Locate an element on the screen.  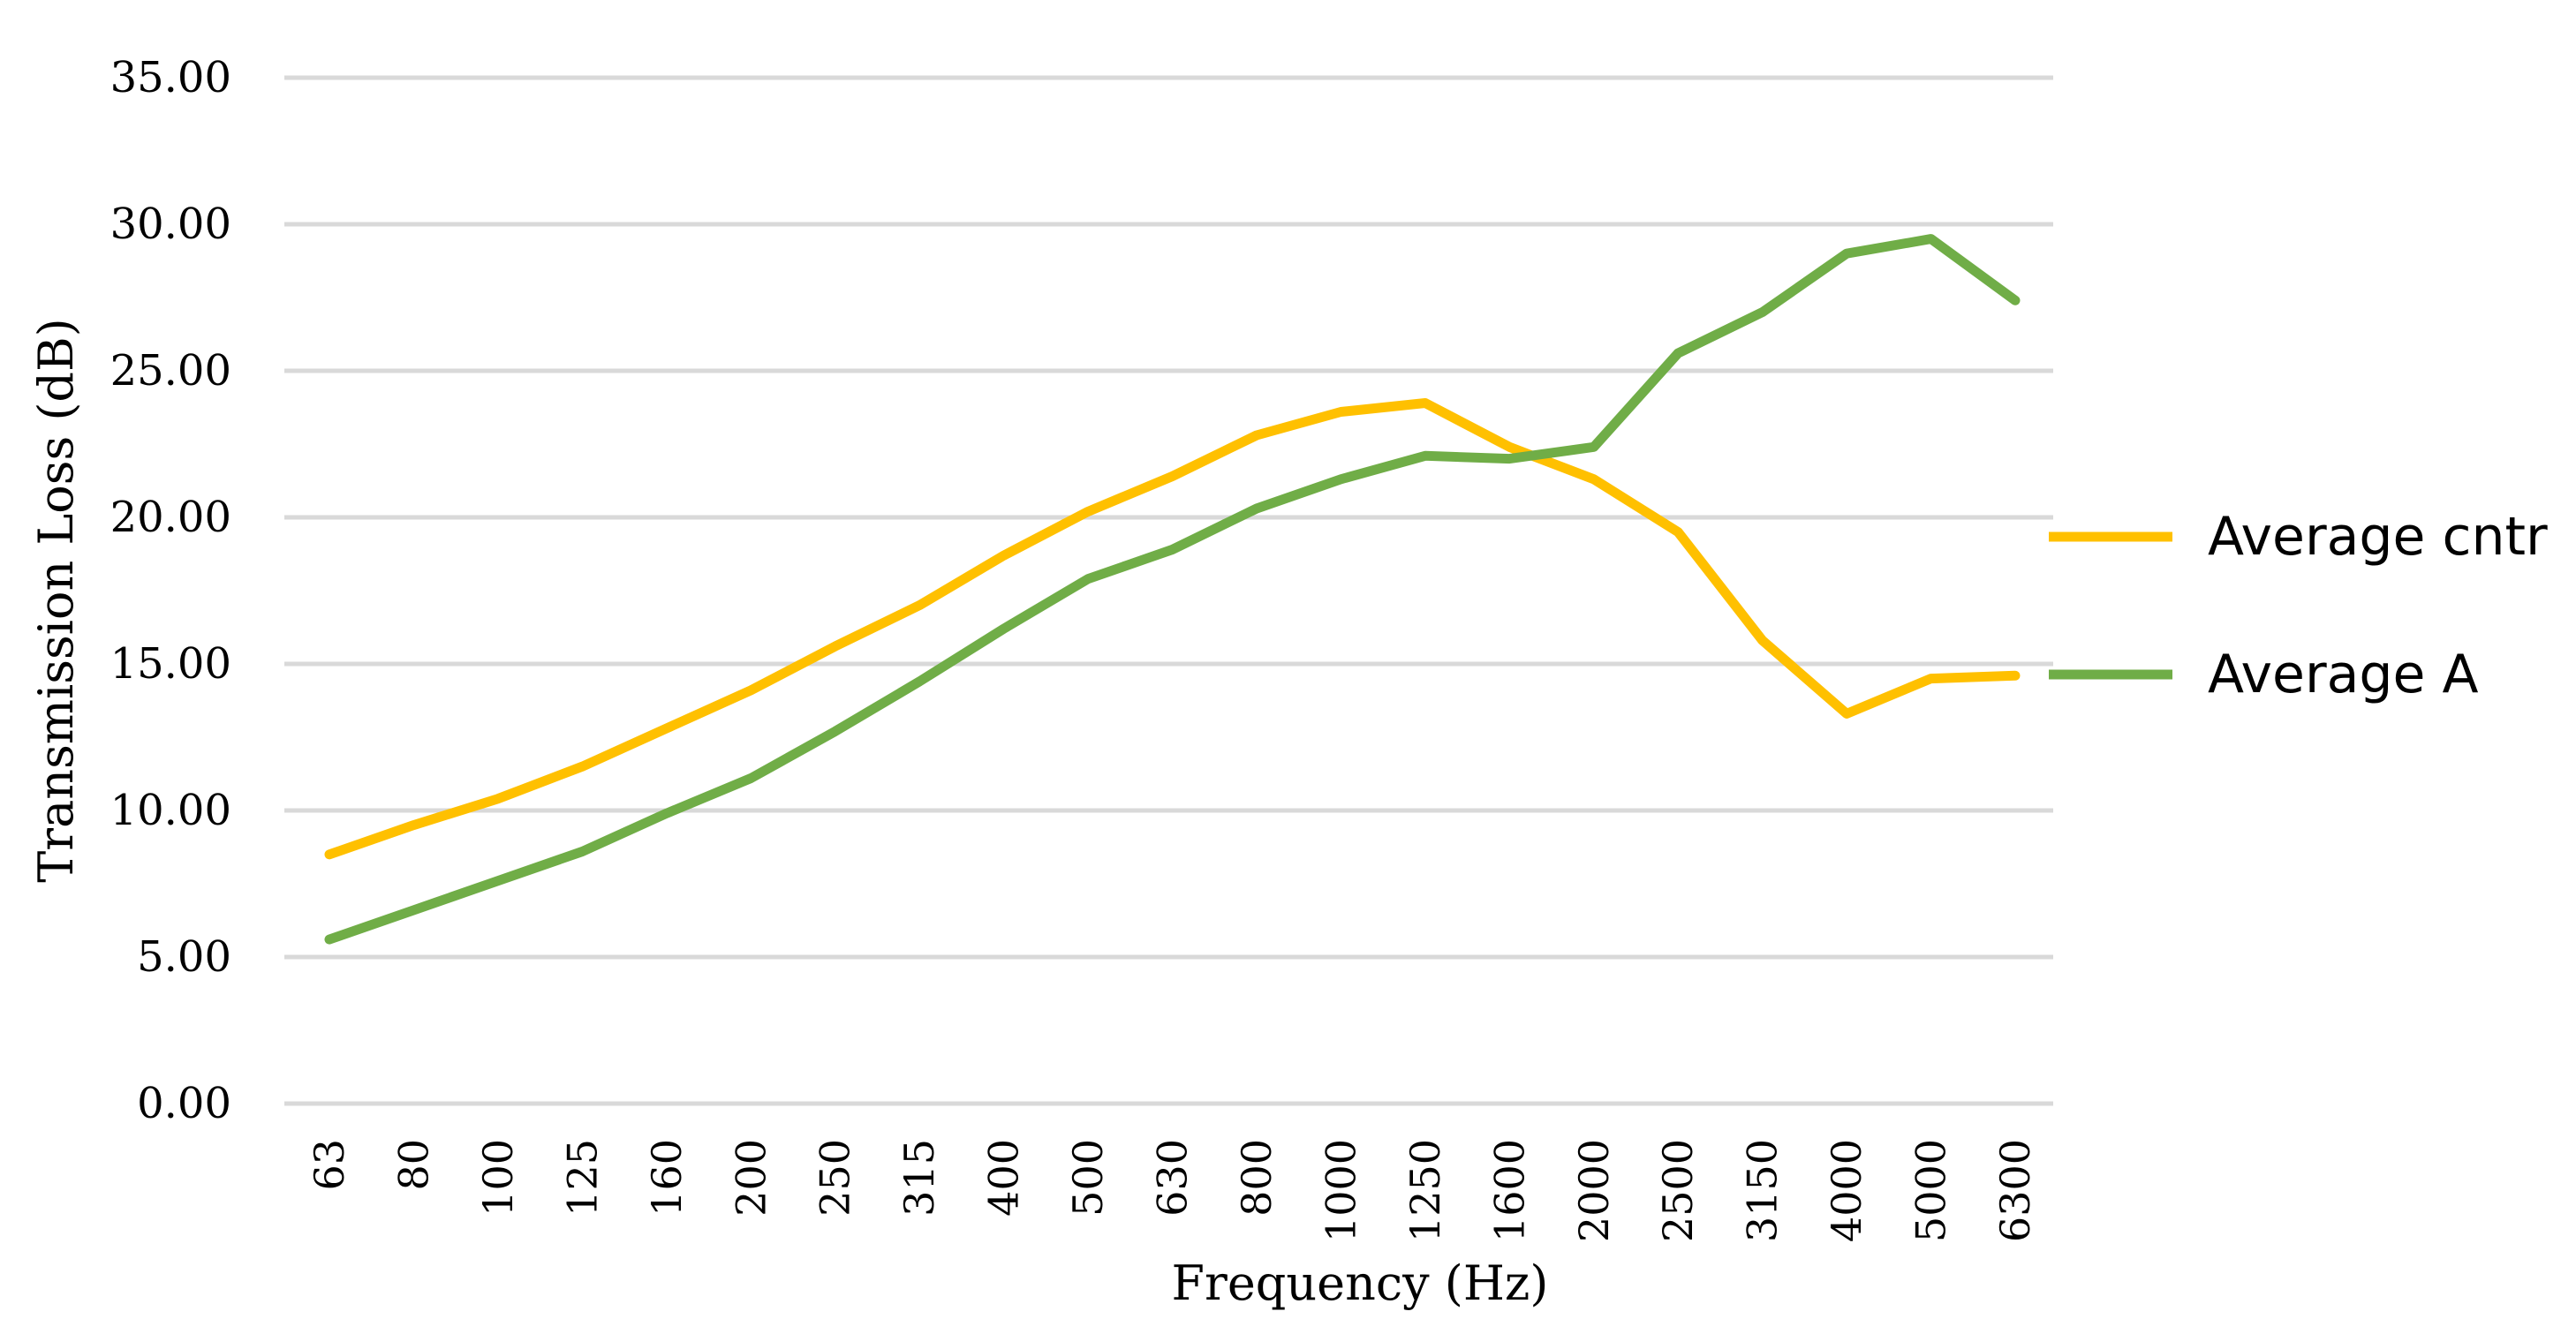
y-tick-label: 35.00 is located at coordinates (170, 77).